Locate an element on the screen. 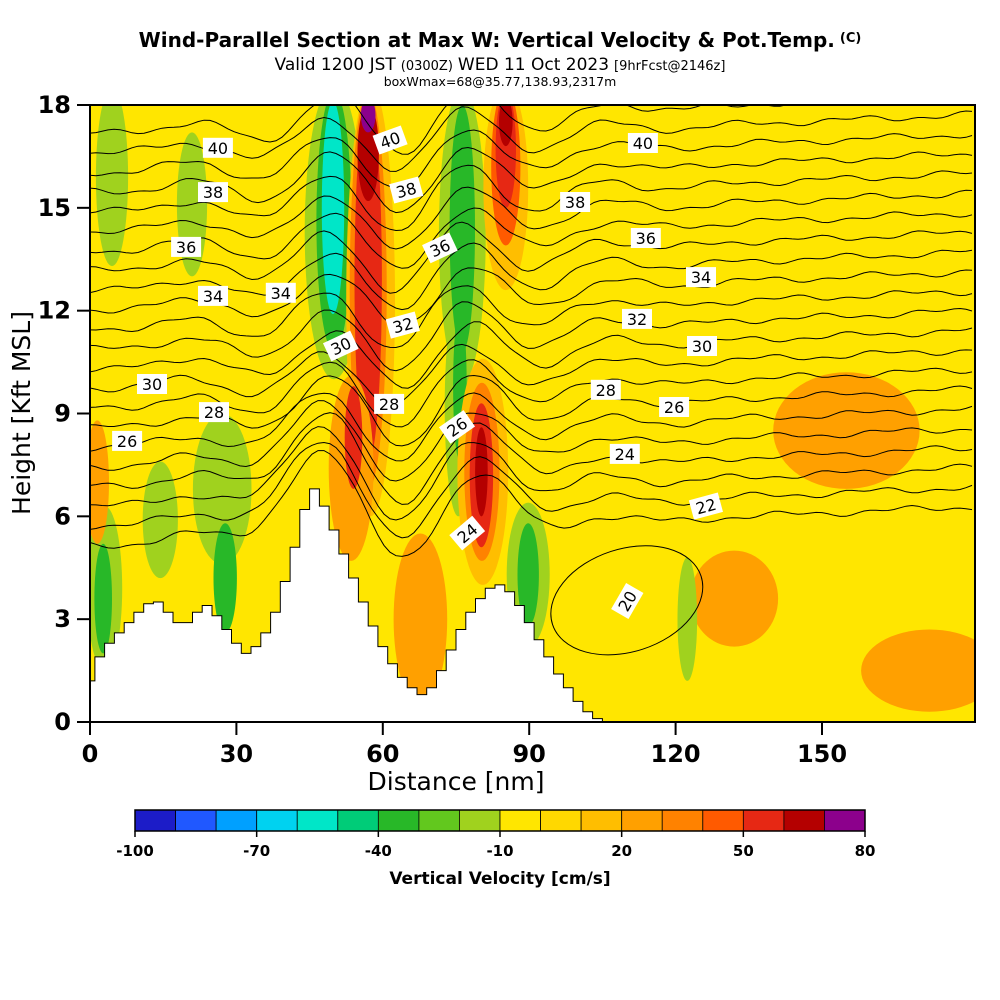 This screenshot has height=1000, width=1000. colorbar-tick-label: -70 is located at coordinates (256, 851).